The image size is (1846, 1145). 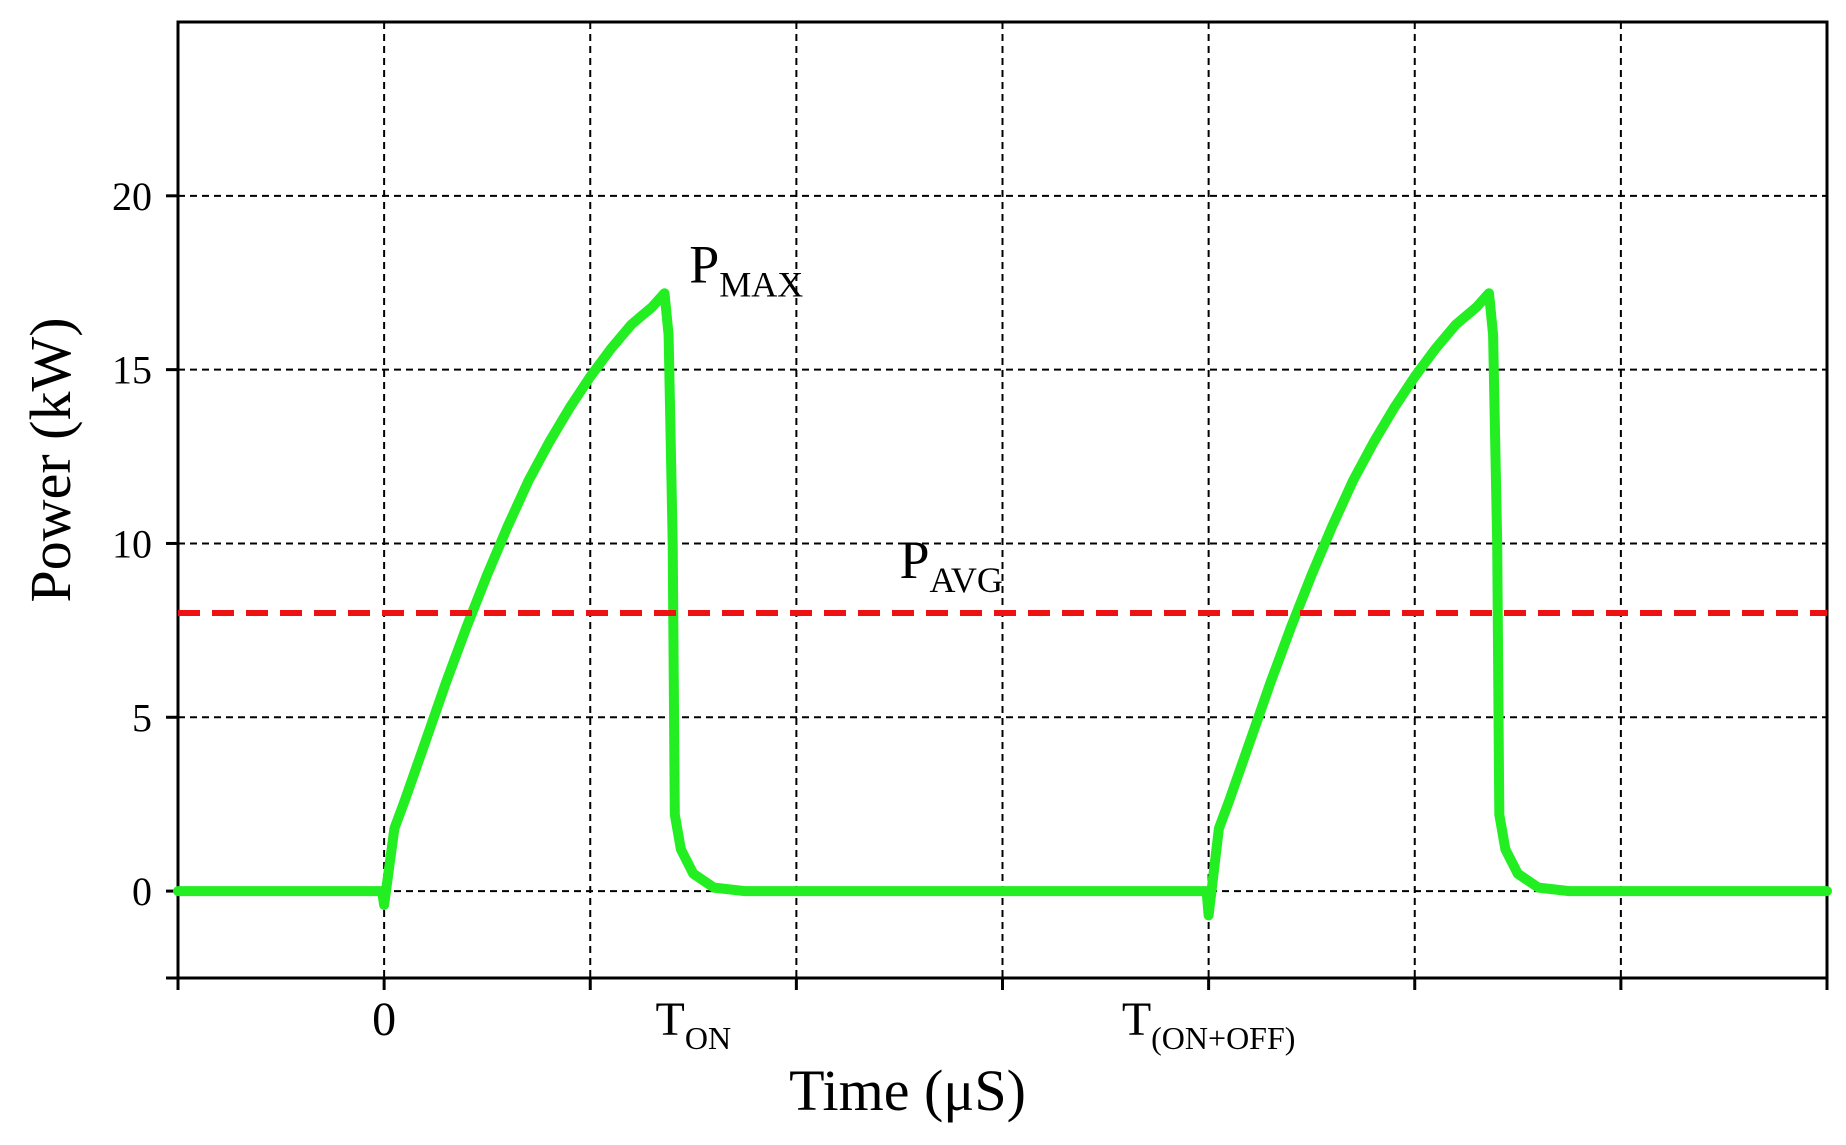 I want to click on y-axis-label: Power (kW), so click(x=50, y=459).